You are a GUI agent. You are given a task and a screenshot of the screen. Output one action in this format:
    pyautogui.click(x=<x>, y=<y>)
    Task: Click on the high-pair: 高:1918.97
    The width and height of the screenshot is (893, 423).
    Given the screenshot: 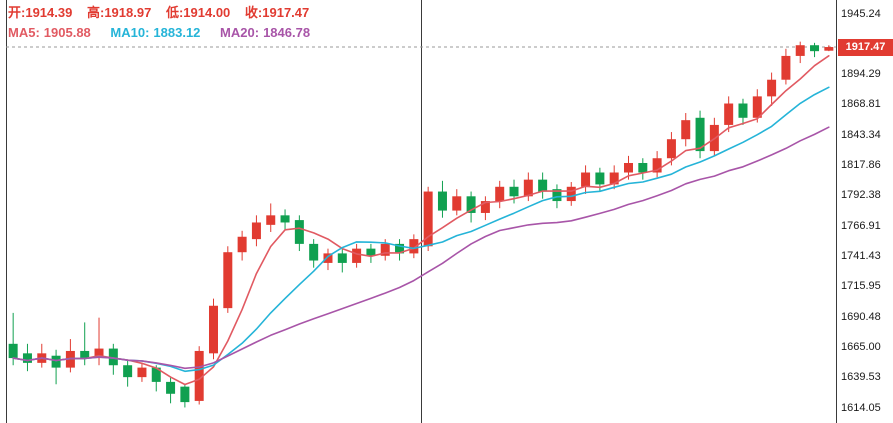 What is the action you would take?
    pyautogui.click(x=119, y=12)
    